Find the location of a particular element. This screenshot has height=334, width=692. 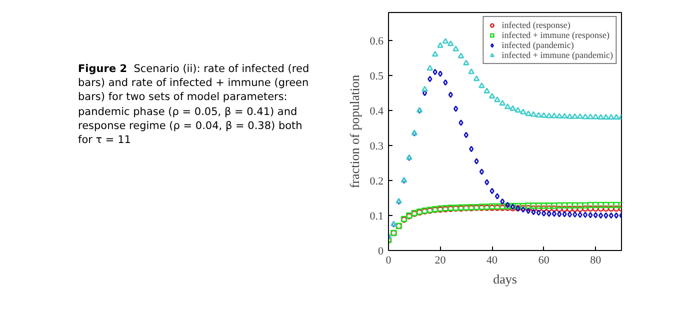

y-tick-label: 0 is located at coordinates (381, 252).